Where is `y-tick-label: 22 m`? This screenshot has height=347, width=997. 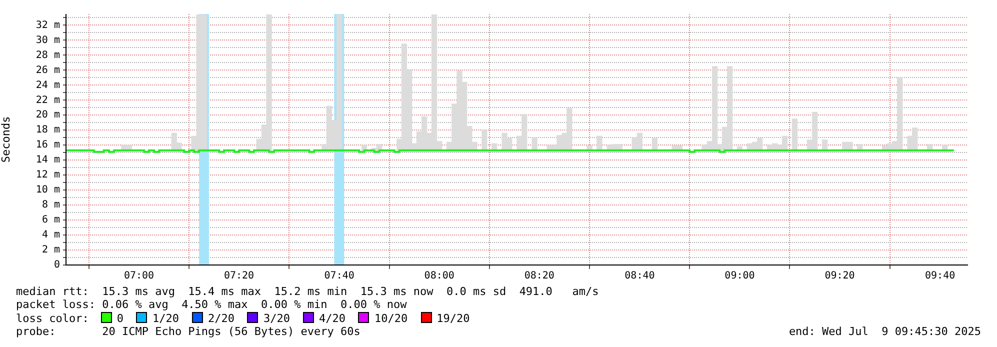
y-tick-label: 22 m is located at coordinates (48, 100).